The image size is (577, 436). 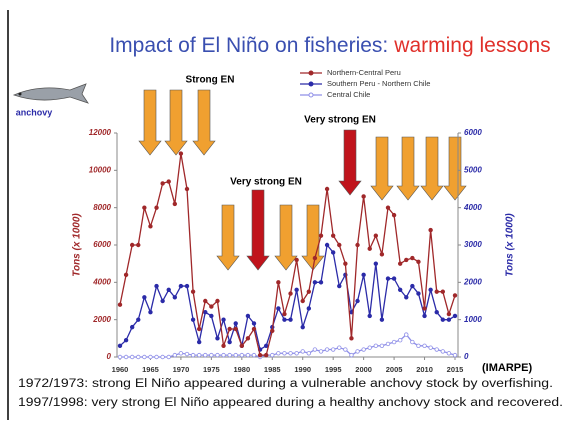 What do you see at coordinates (109, 356) in the screenshot?
I see `y-tick-label: 0` at bounding box center [109, 356].